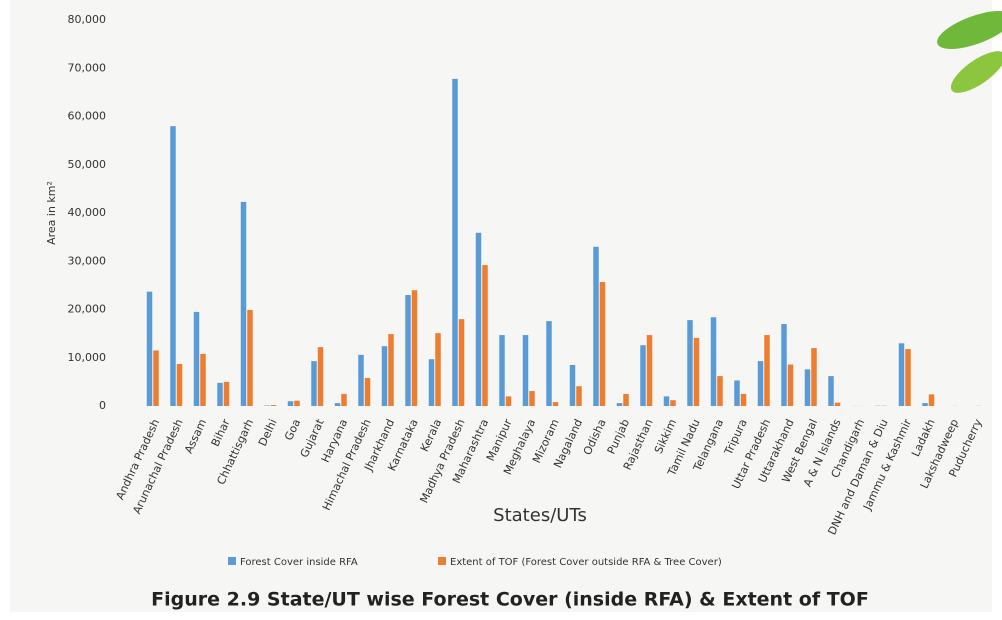 The height and width of the screenshot is (620, 1002). What do you see at coordinates (87, 164) in the screenshot?
I see `y-tick-label: 50,000` at bounding box center [87, 164].